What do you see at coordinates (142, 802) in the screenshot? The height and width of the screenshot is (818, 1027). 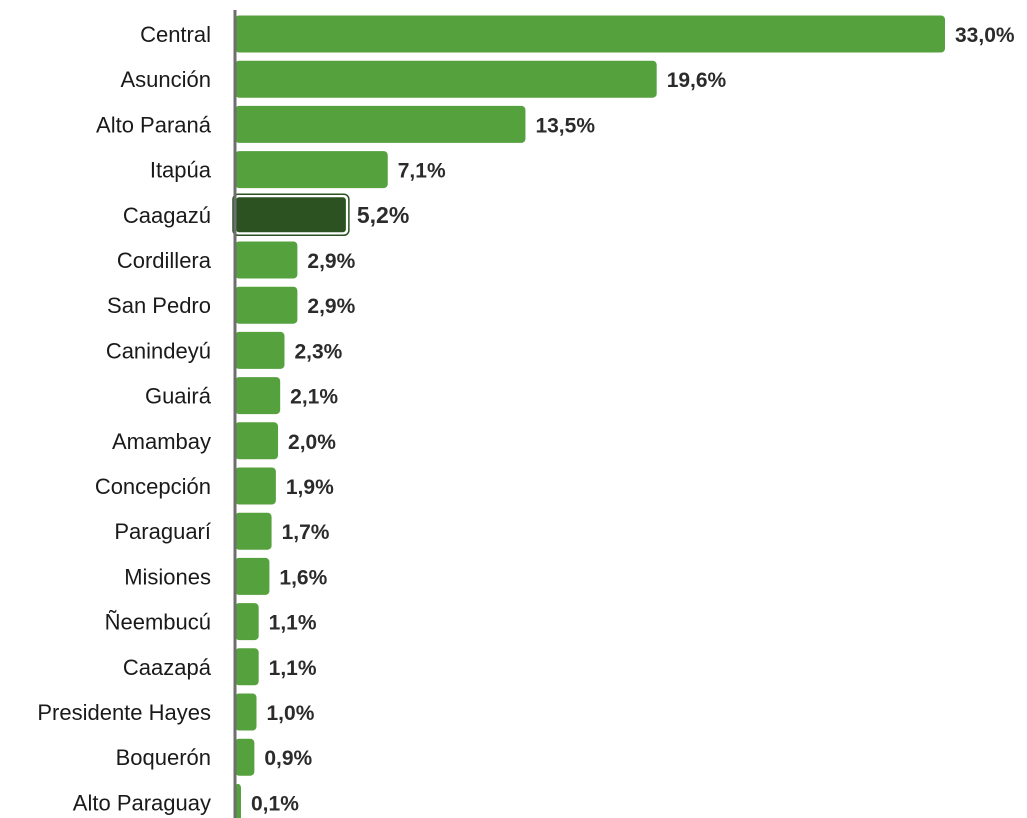 I see `category-label-alto-paraguay: Alto Paraguay` at bounding box center [142, 802].